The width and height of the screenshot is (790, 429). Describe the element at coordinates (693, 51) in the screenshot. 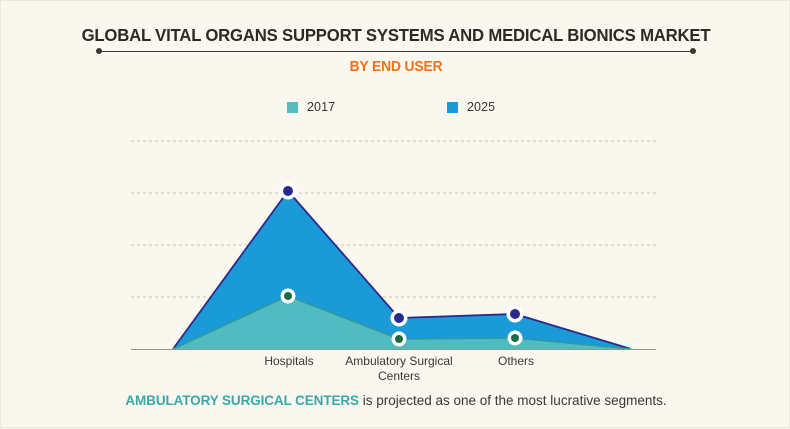

I see `divider-dot-right` at that location.